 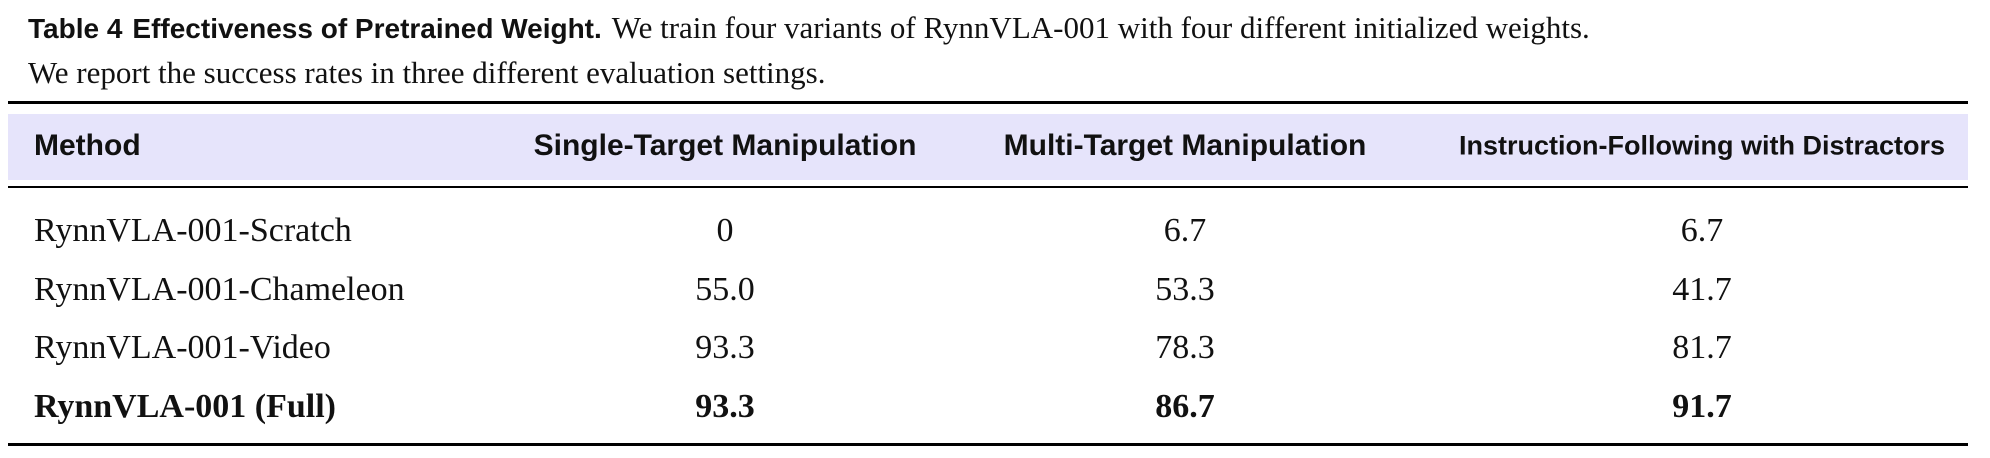 I want to click on value-cell: 81.7, so click(x=1702, y=347).